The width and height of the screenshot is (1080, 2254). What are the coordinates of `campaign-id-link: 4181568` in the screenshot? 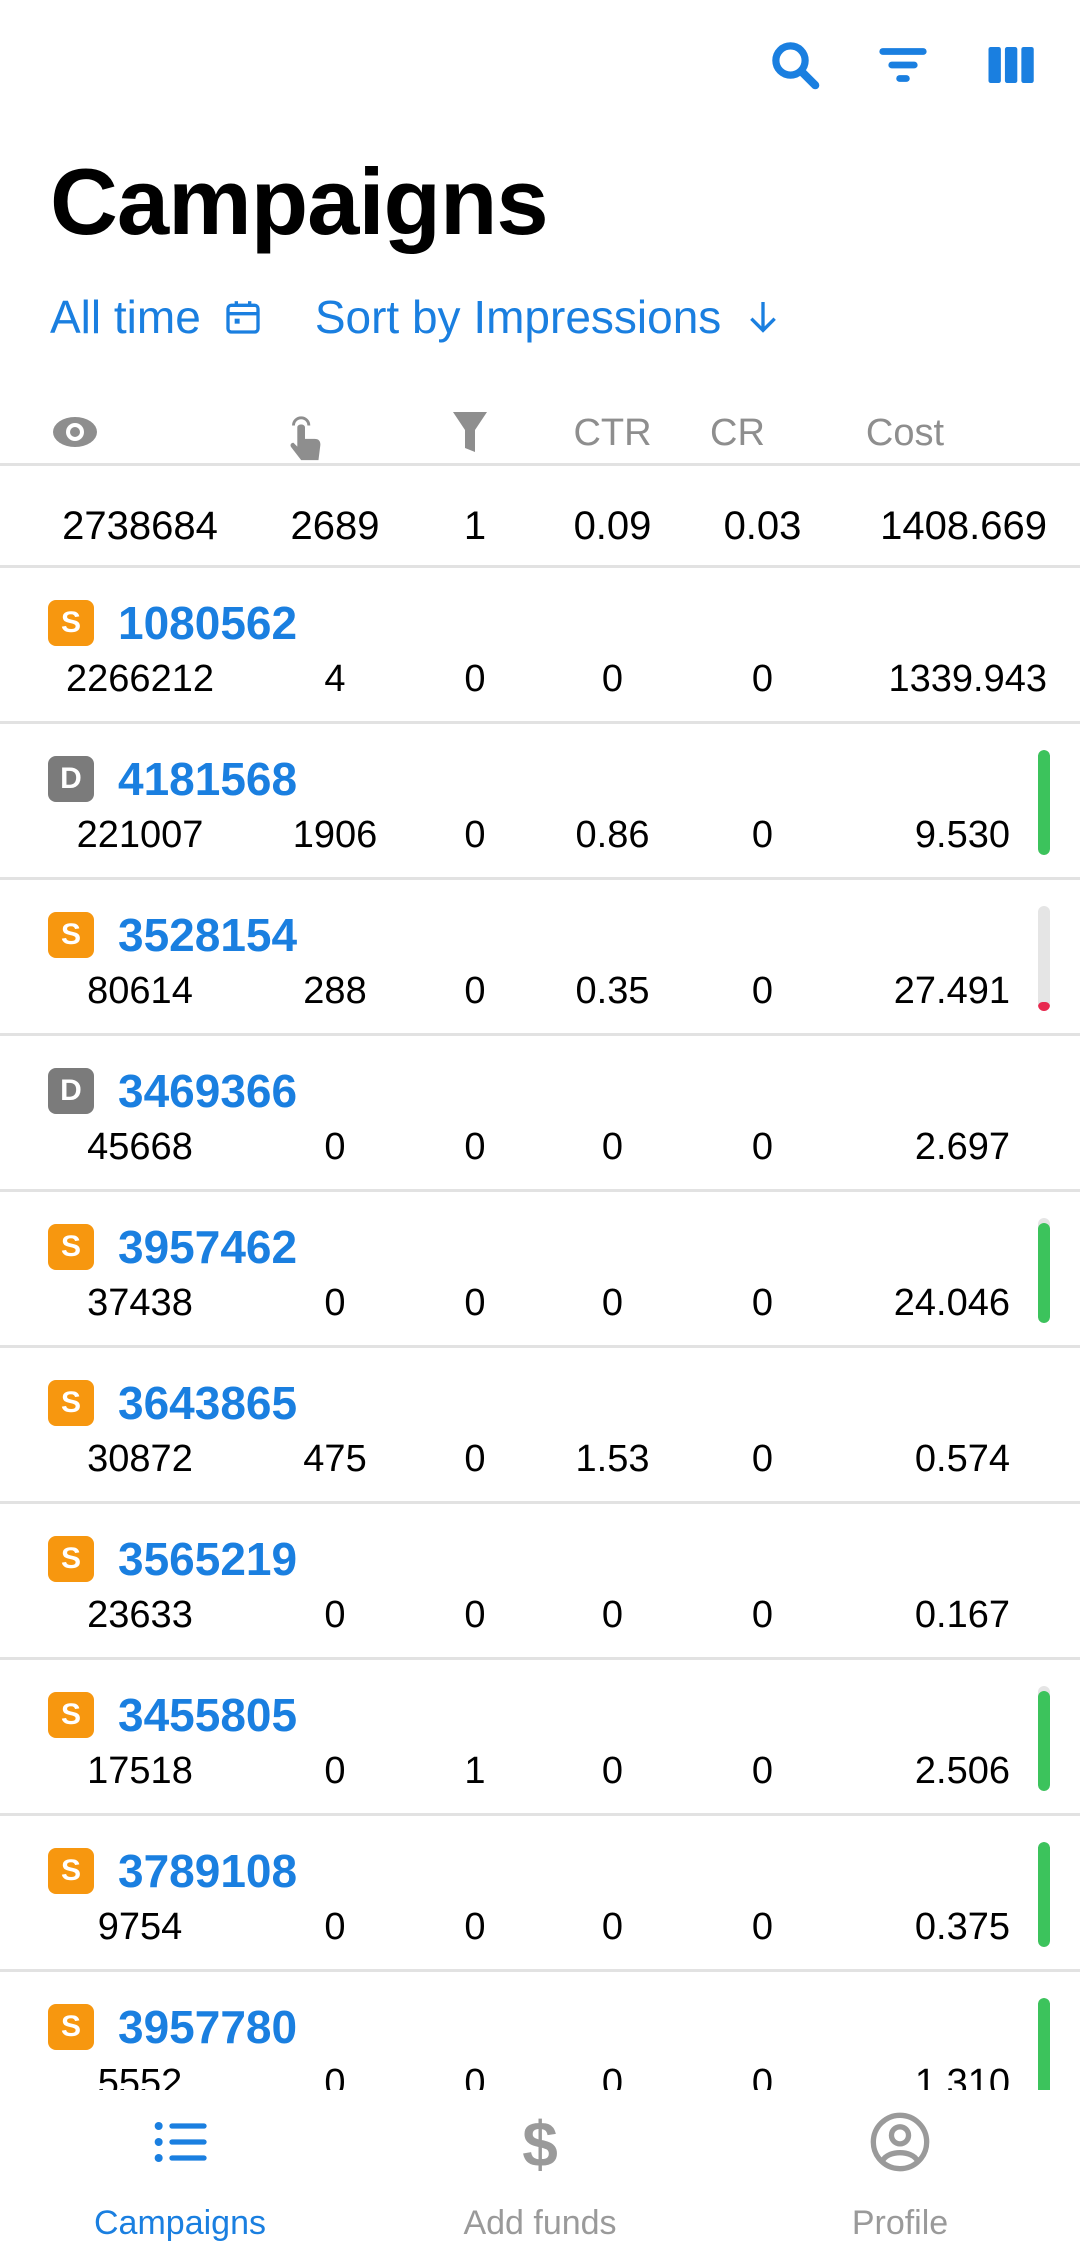 It's located at (208, 779).